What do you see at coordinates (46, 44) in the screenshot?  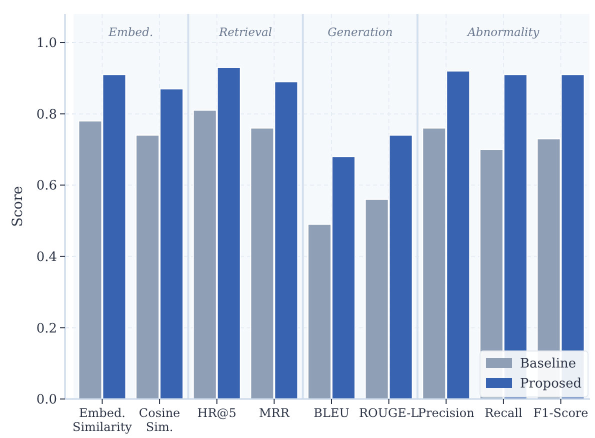 I see `y-tick-label: 1.0` at bounding box center [46, 44].